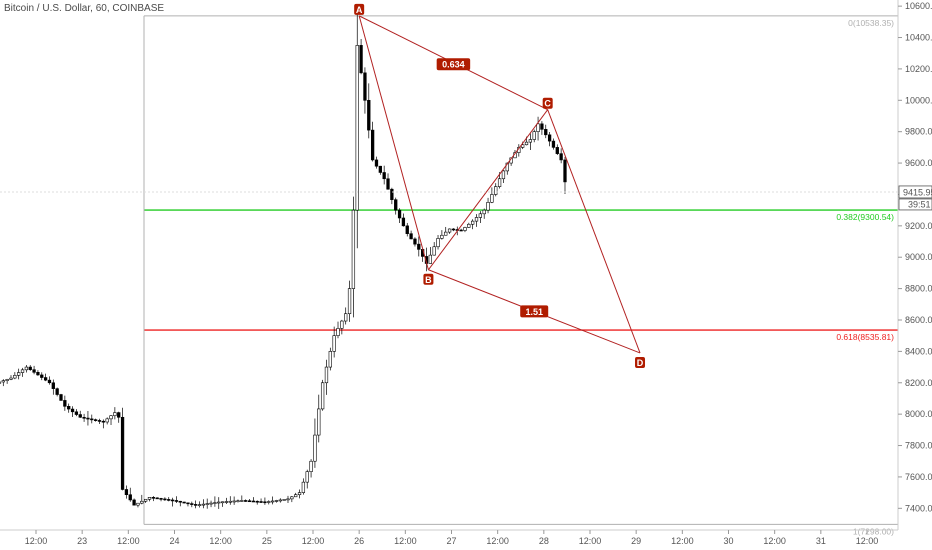  I want to click on time-tick-label: 30, so click(728, 541).